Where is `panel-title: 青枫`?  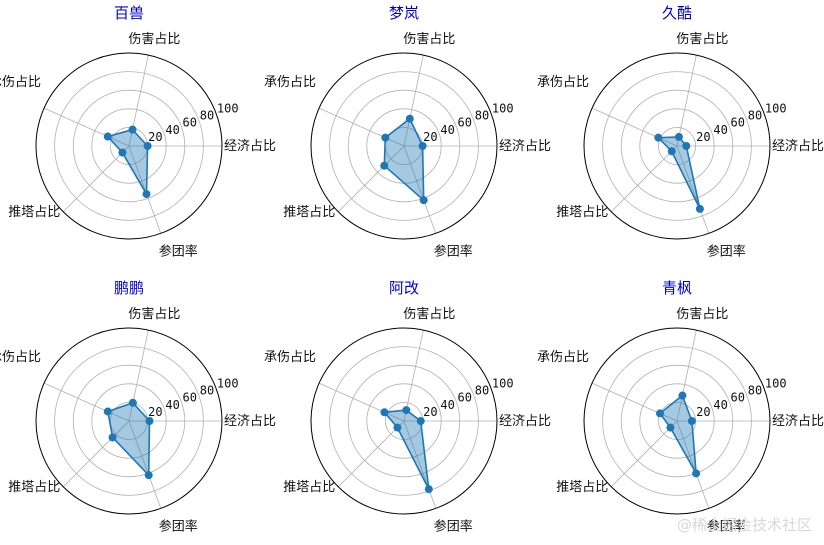 panel-title: 青枫 is located at coordinates (677, 288).